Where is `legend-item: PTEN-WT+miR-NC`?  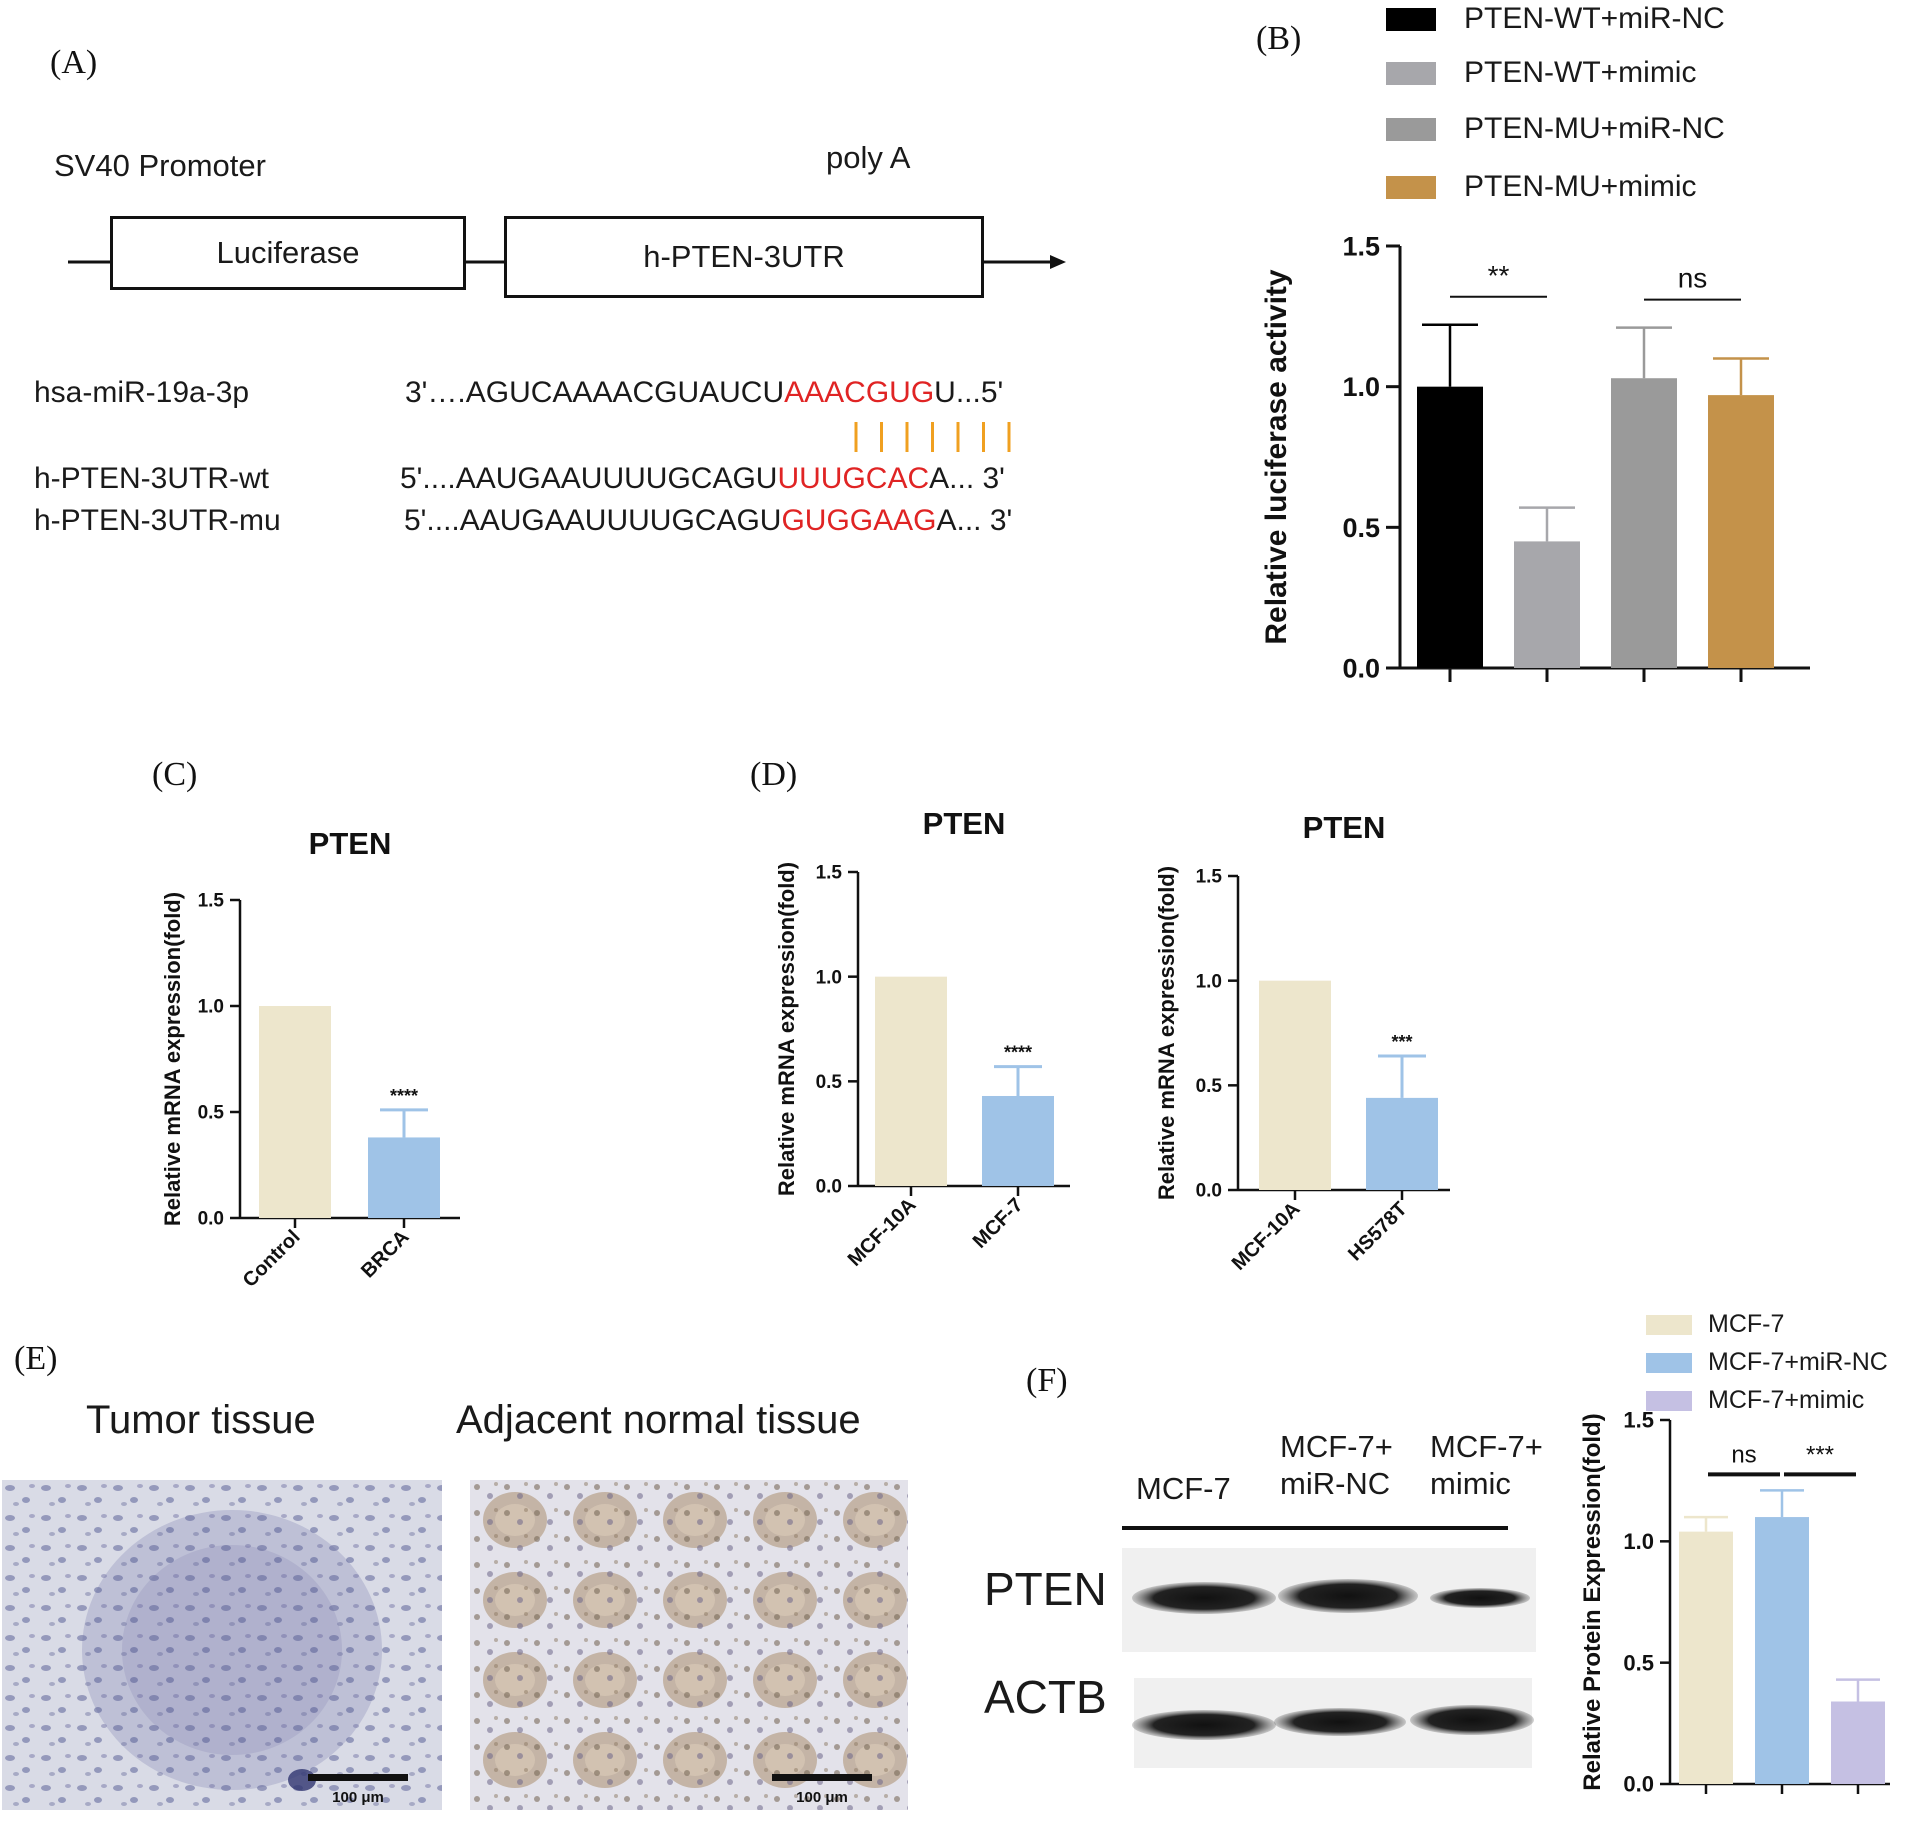 legend-item: PTEN-WT+miR-NC is located at coordinates (1555, 19).